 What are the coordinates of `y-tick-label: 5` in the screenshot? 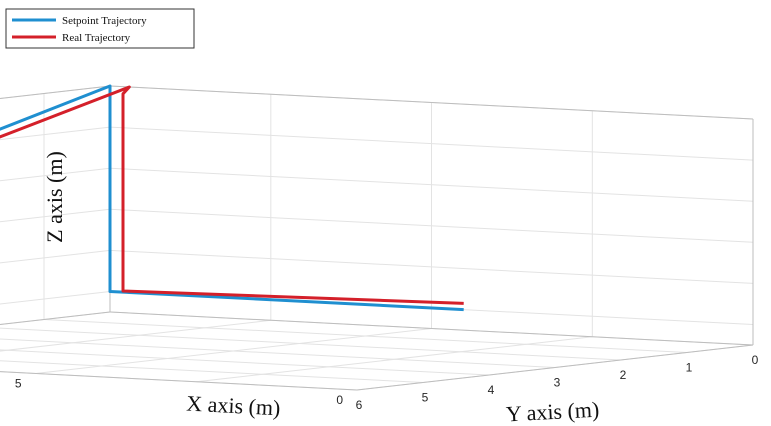 It's located at (425, 398).